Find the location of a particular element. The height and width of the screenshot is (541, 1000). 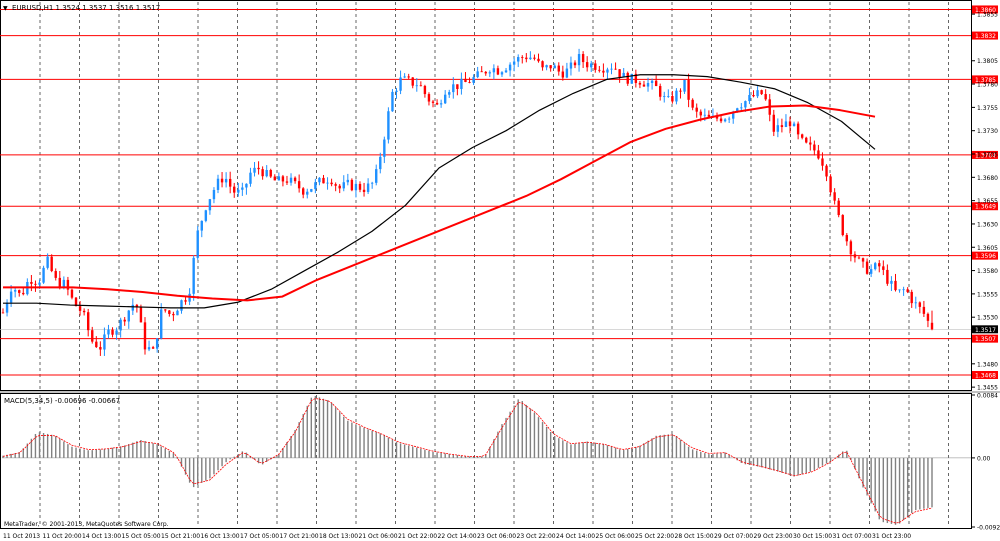

time-tick-label: 14 Oct 13:00 is located at coordinates (101, 536).